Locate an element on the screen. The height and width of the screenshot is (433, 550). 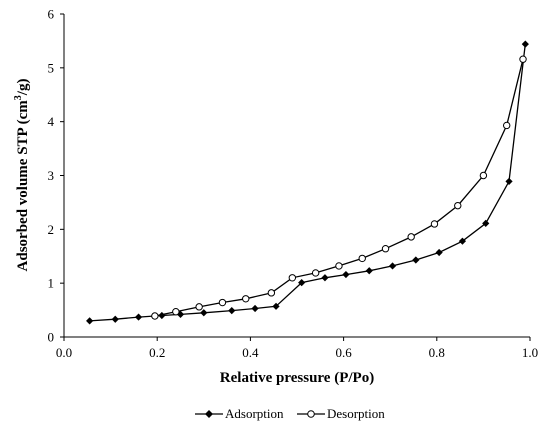
y-axis-title-end: /g) is located at coordinates (23, 88).